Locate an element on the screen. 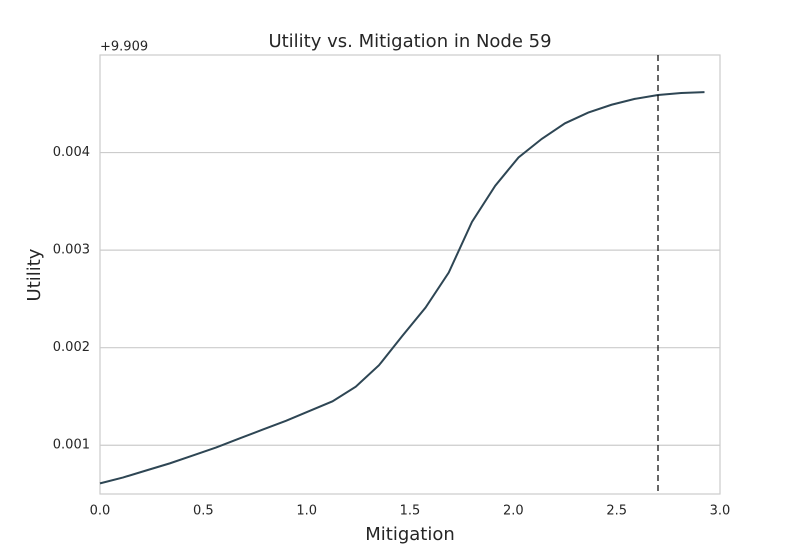  x-axis-label: Mitigation is located at coordinates (410, 534).